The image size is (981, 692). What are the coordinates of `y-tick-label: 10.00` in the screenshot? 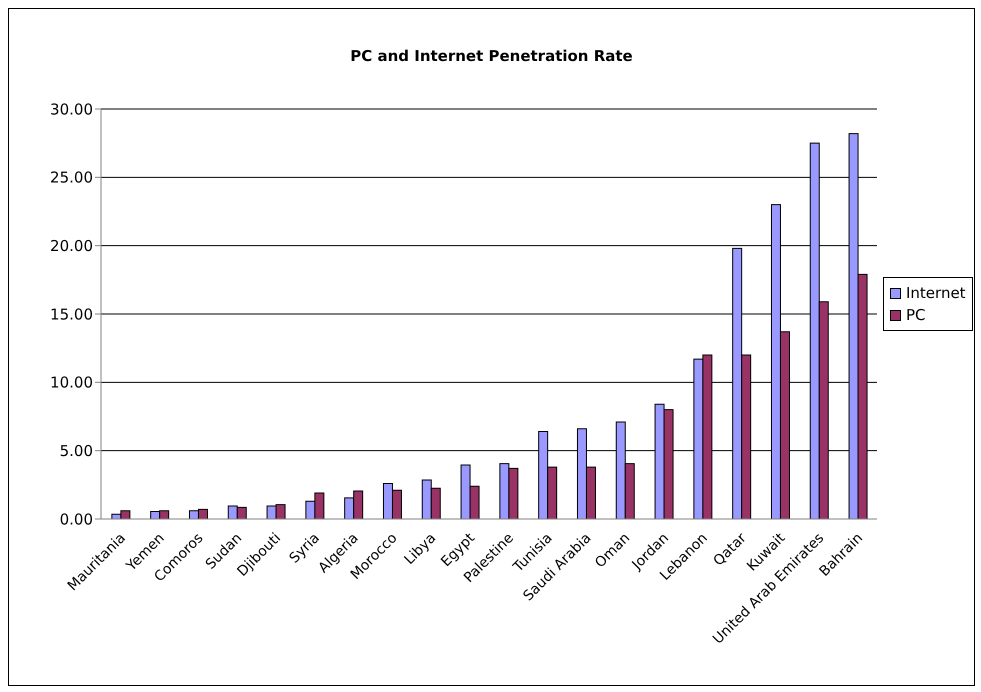 It's located at (71, 383).